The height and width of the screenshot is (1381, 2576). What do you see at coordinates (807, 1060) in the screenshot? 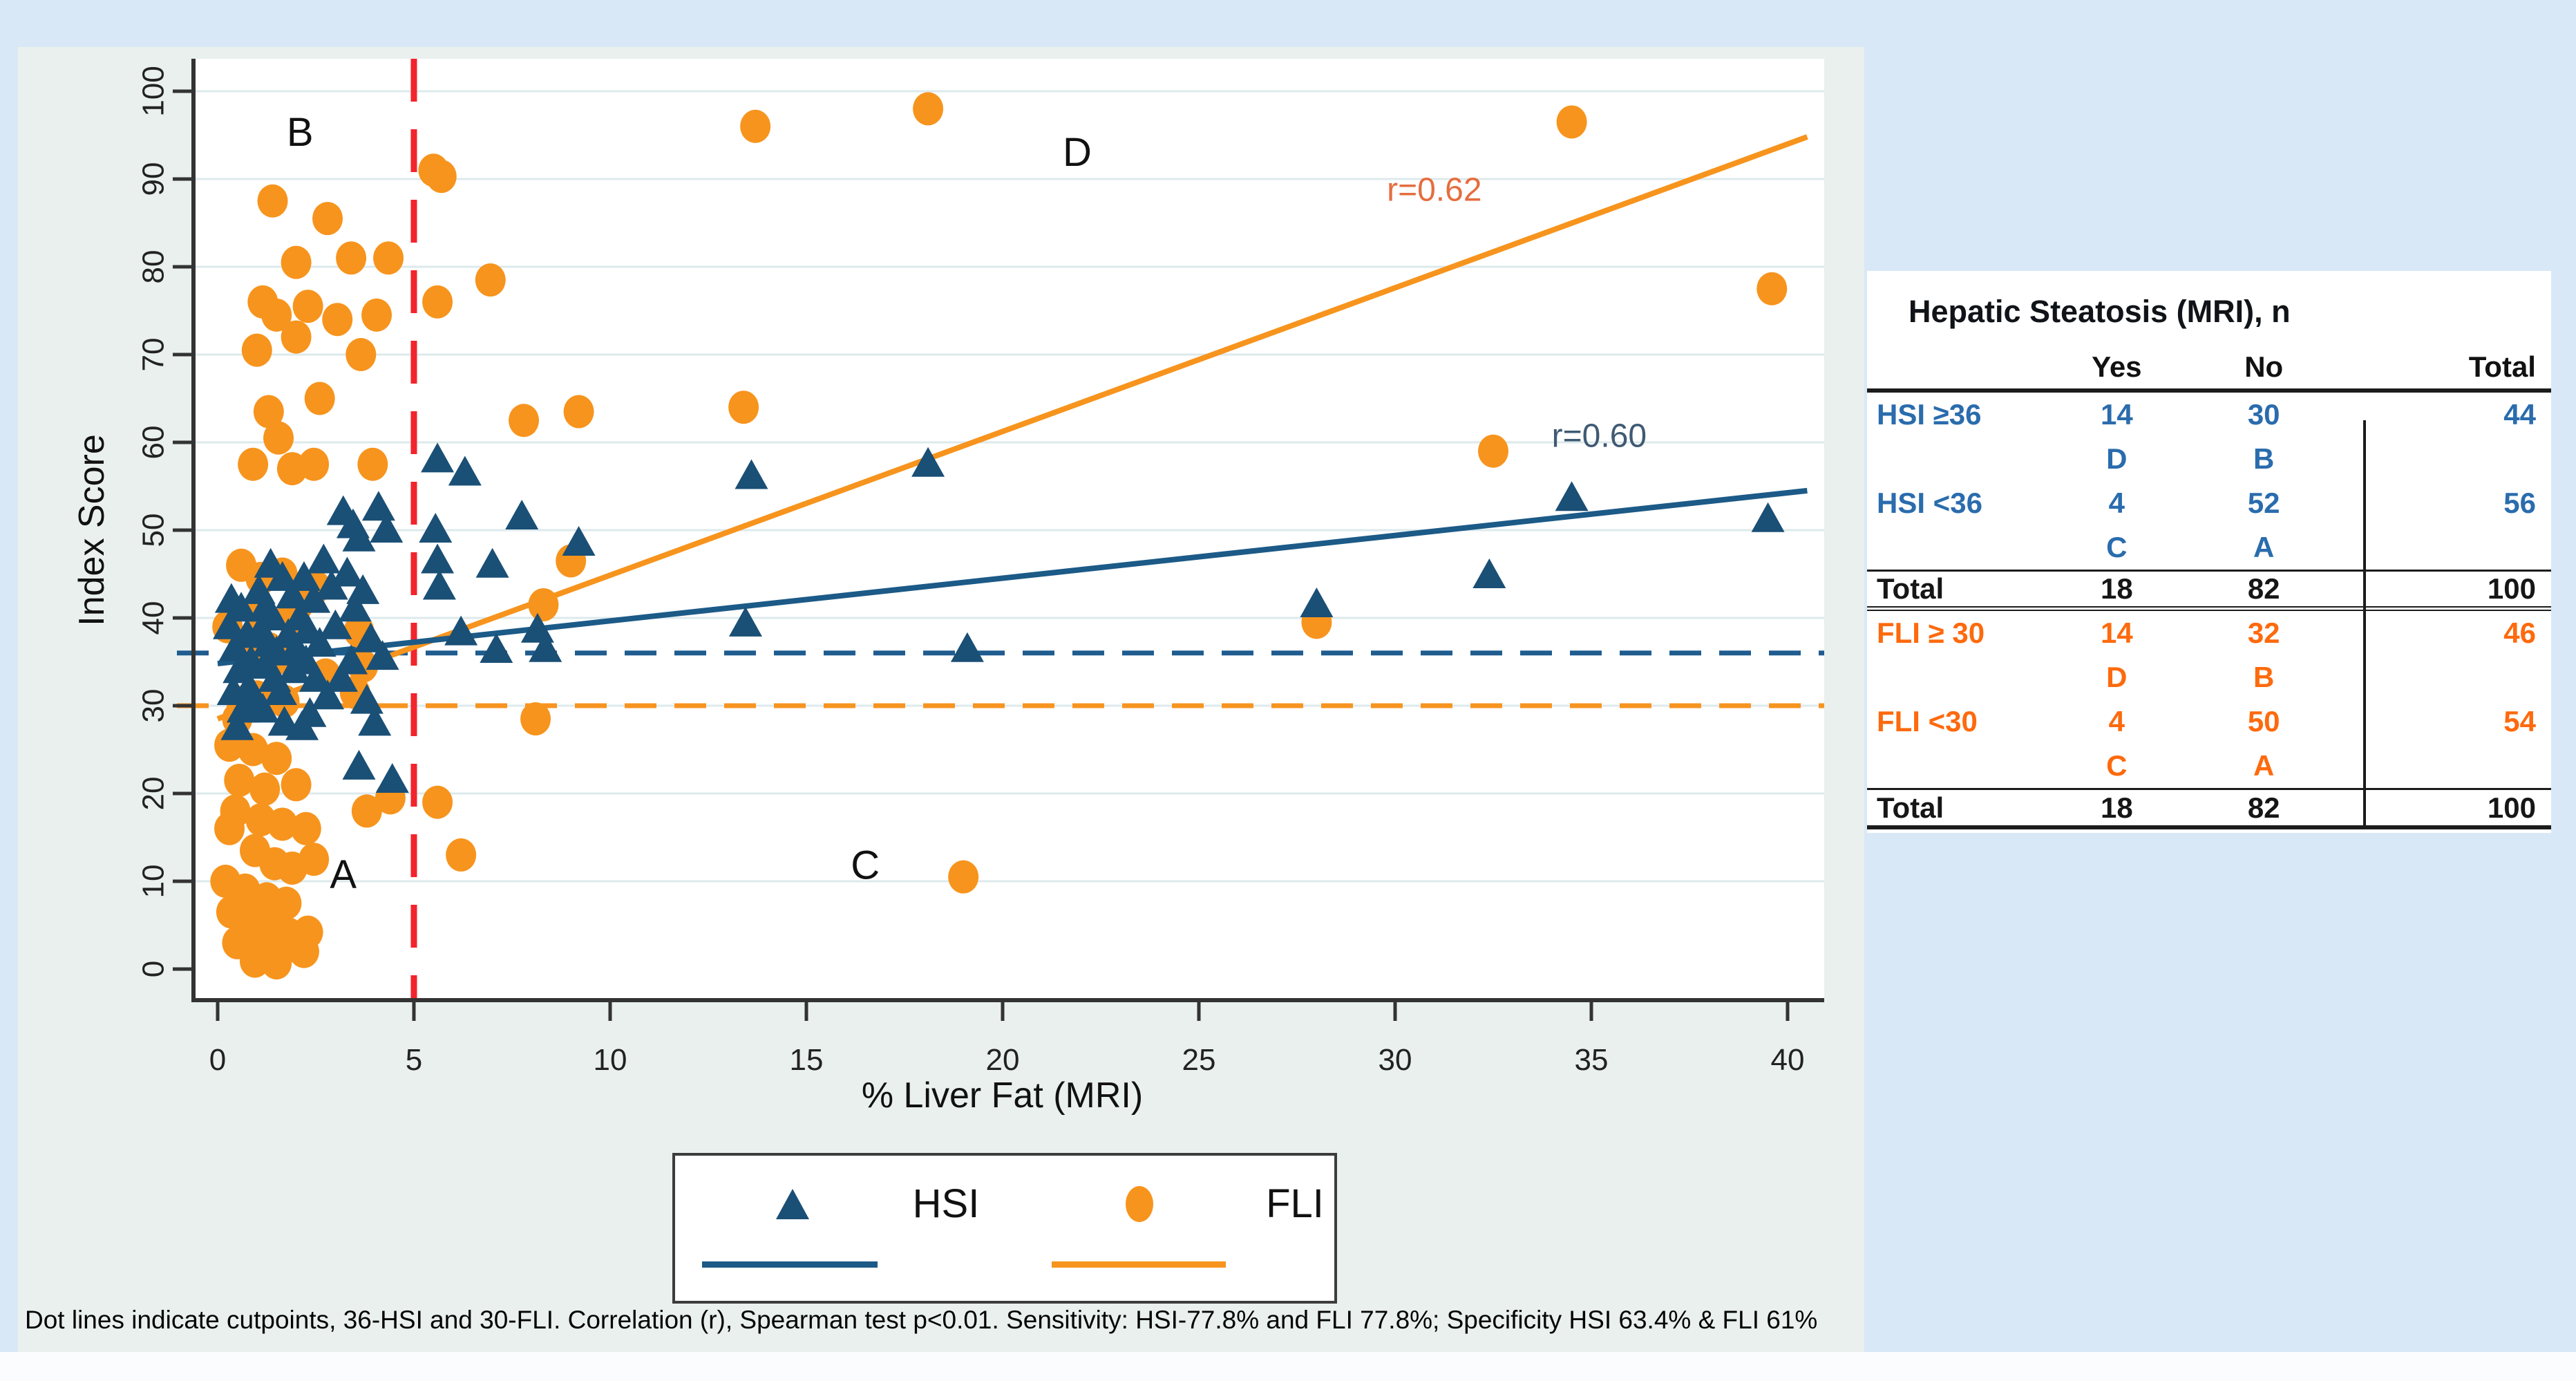
I see `x-tick-label-15: 15` at bounding box center [807, 1060].